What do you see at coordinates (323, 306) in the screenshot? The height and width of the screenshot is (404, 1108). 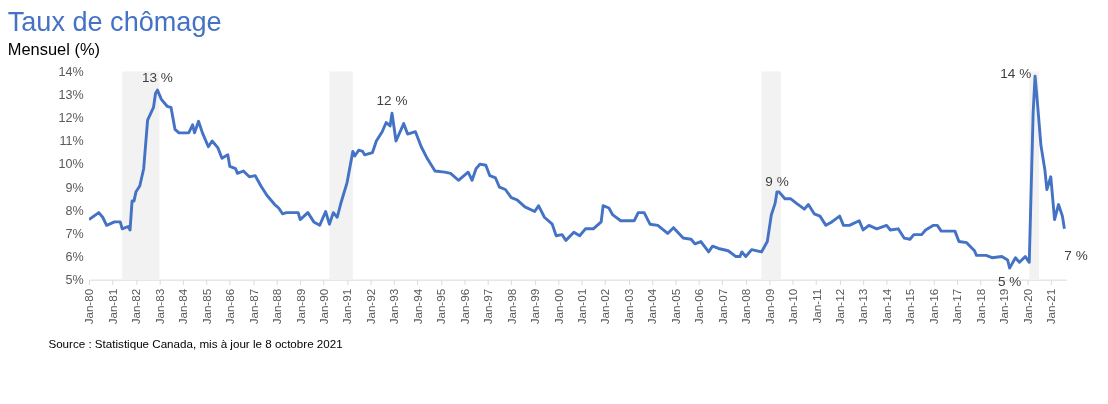 I see `x-tick-label: Jan-90` at bounding box center [323, 306].